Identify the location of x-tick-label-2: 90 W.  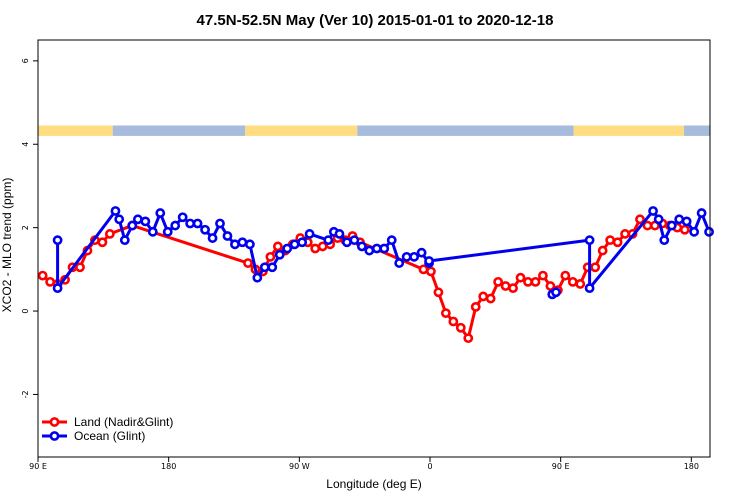
(299, 466).